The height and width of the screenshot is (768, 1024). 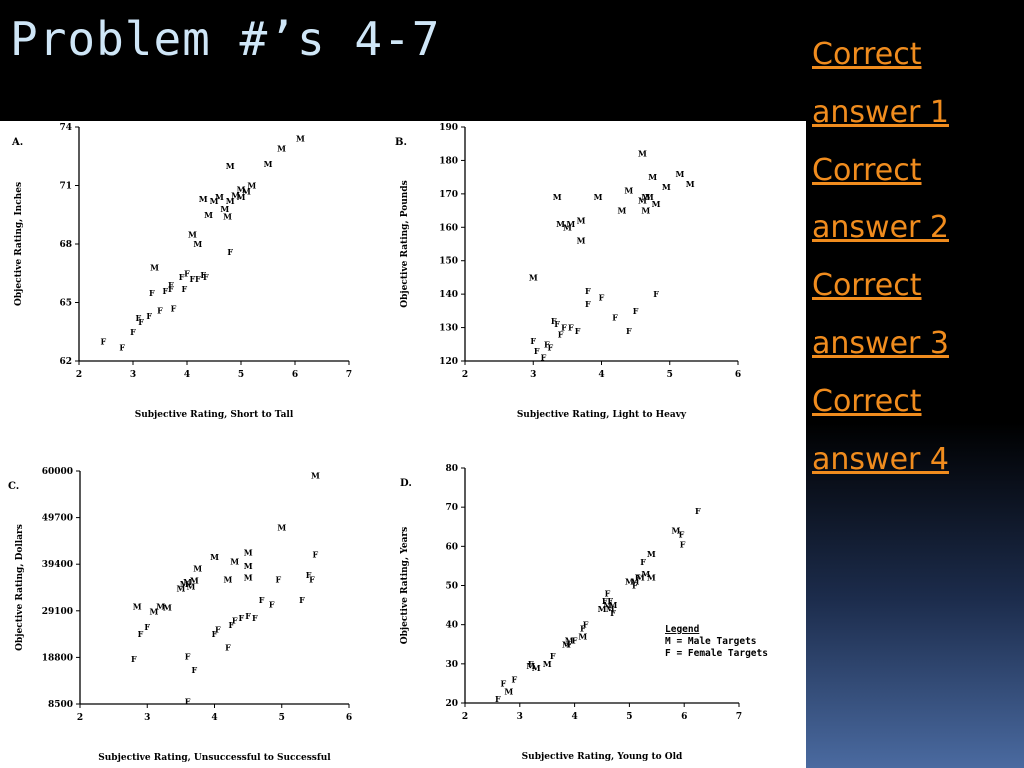 What do you see at coordinates (65, 362) in the screenshot?
I see `y-tick-label: 62` at bounding box center [65, 362].